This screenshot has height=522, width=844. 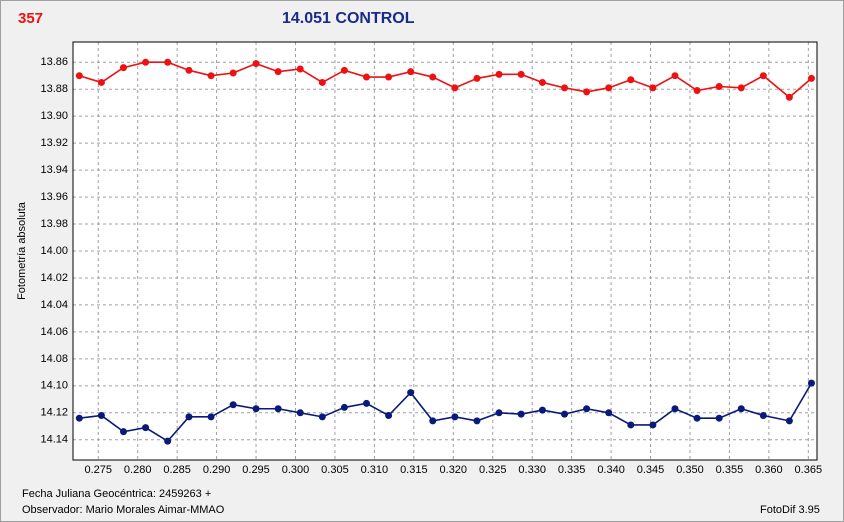 What do you see at coordinates (54, 89) in the screenshot?
I see `y-tick-label: 13.88` at bounding box center [54, 89].